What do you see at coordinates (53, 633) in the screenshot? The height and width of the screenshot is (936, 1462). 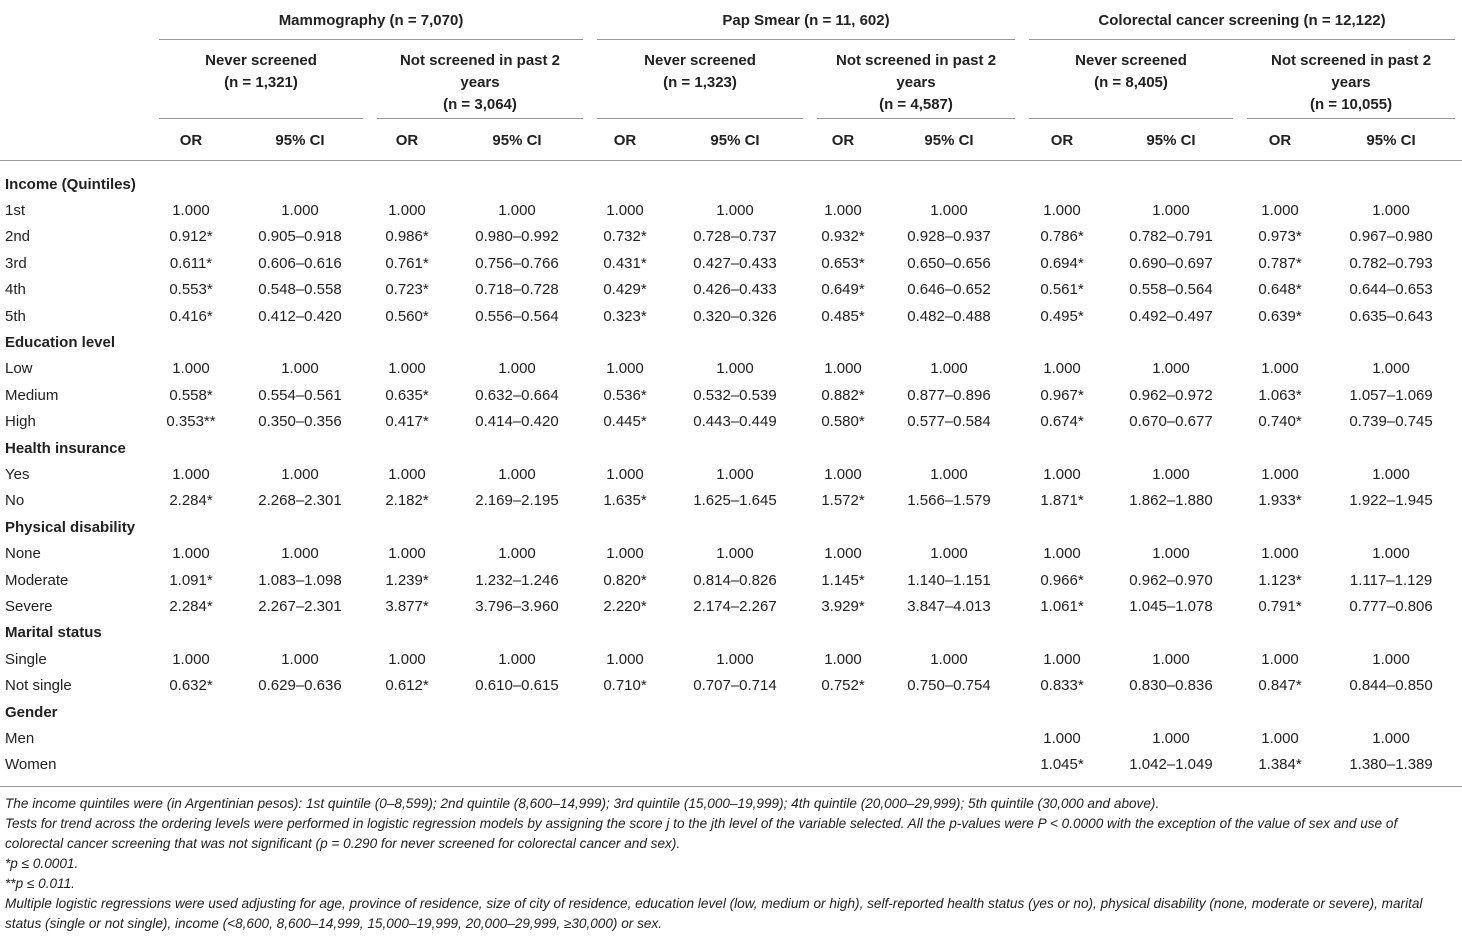 I see `section-label: Marital status` at bounding box center [53, 633].